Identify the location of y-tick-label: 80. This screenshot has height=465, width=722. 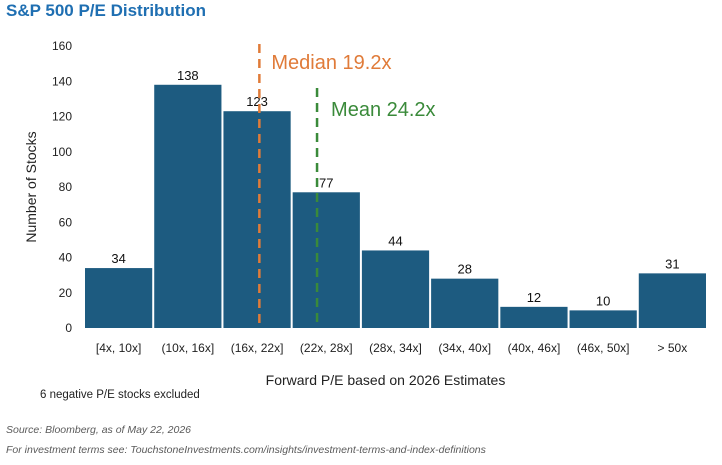
(66, 187).